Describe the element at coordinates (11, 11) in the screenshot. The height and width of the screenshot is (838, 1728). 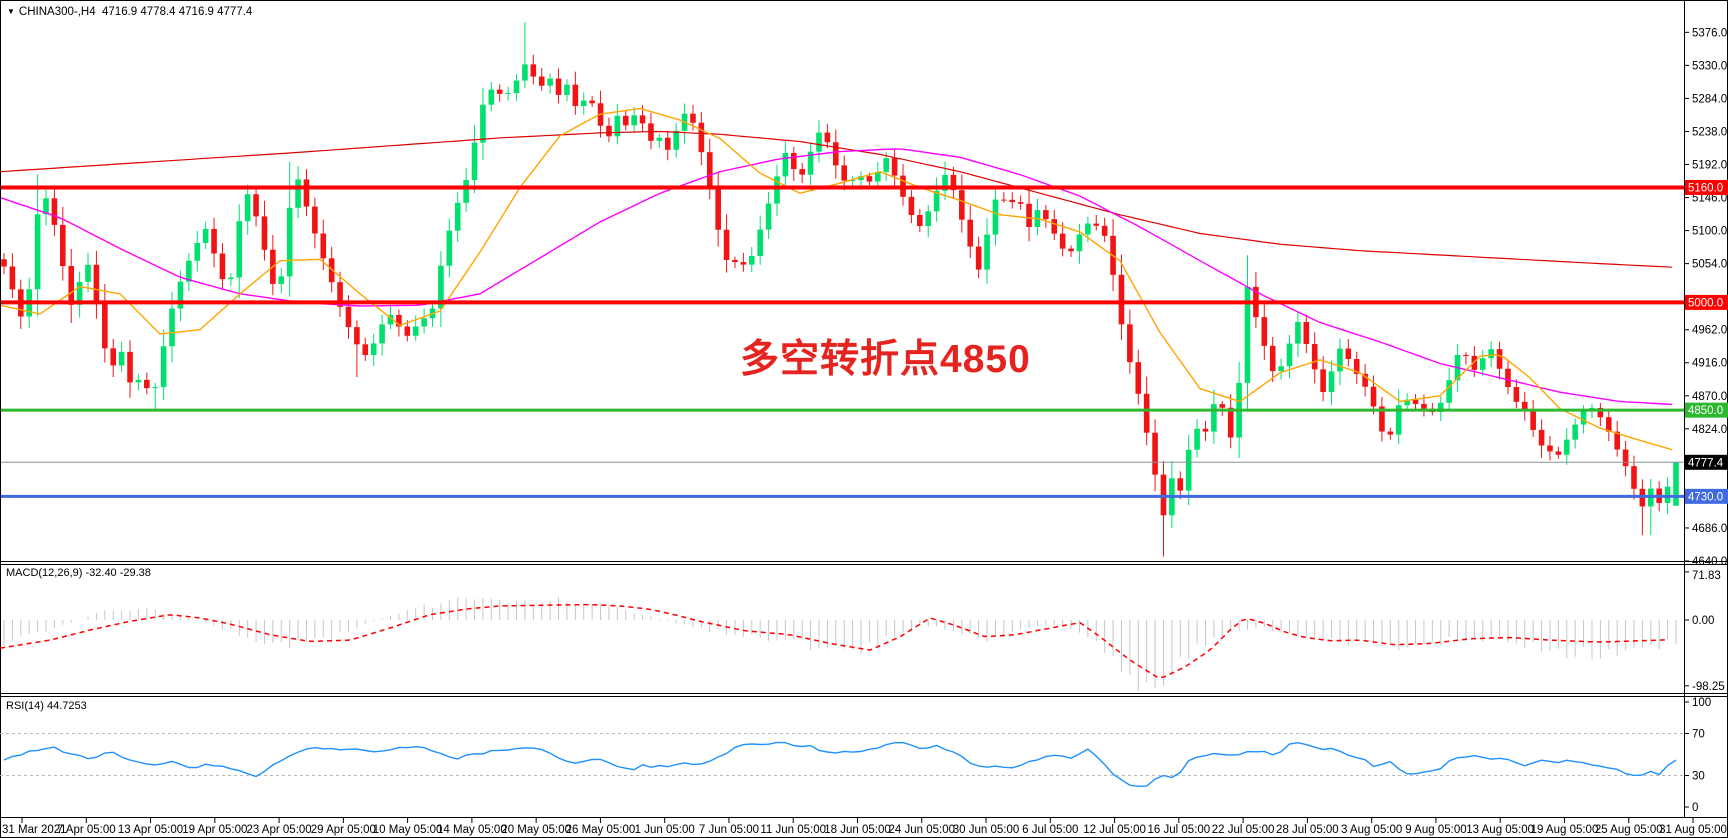
I see `dropdown-arrow-icon: ▼` at that location.